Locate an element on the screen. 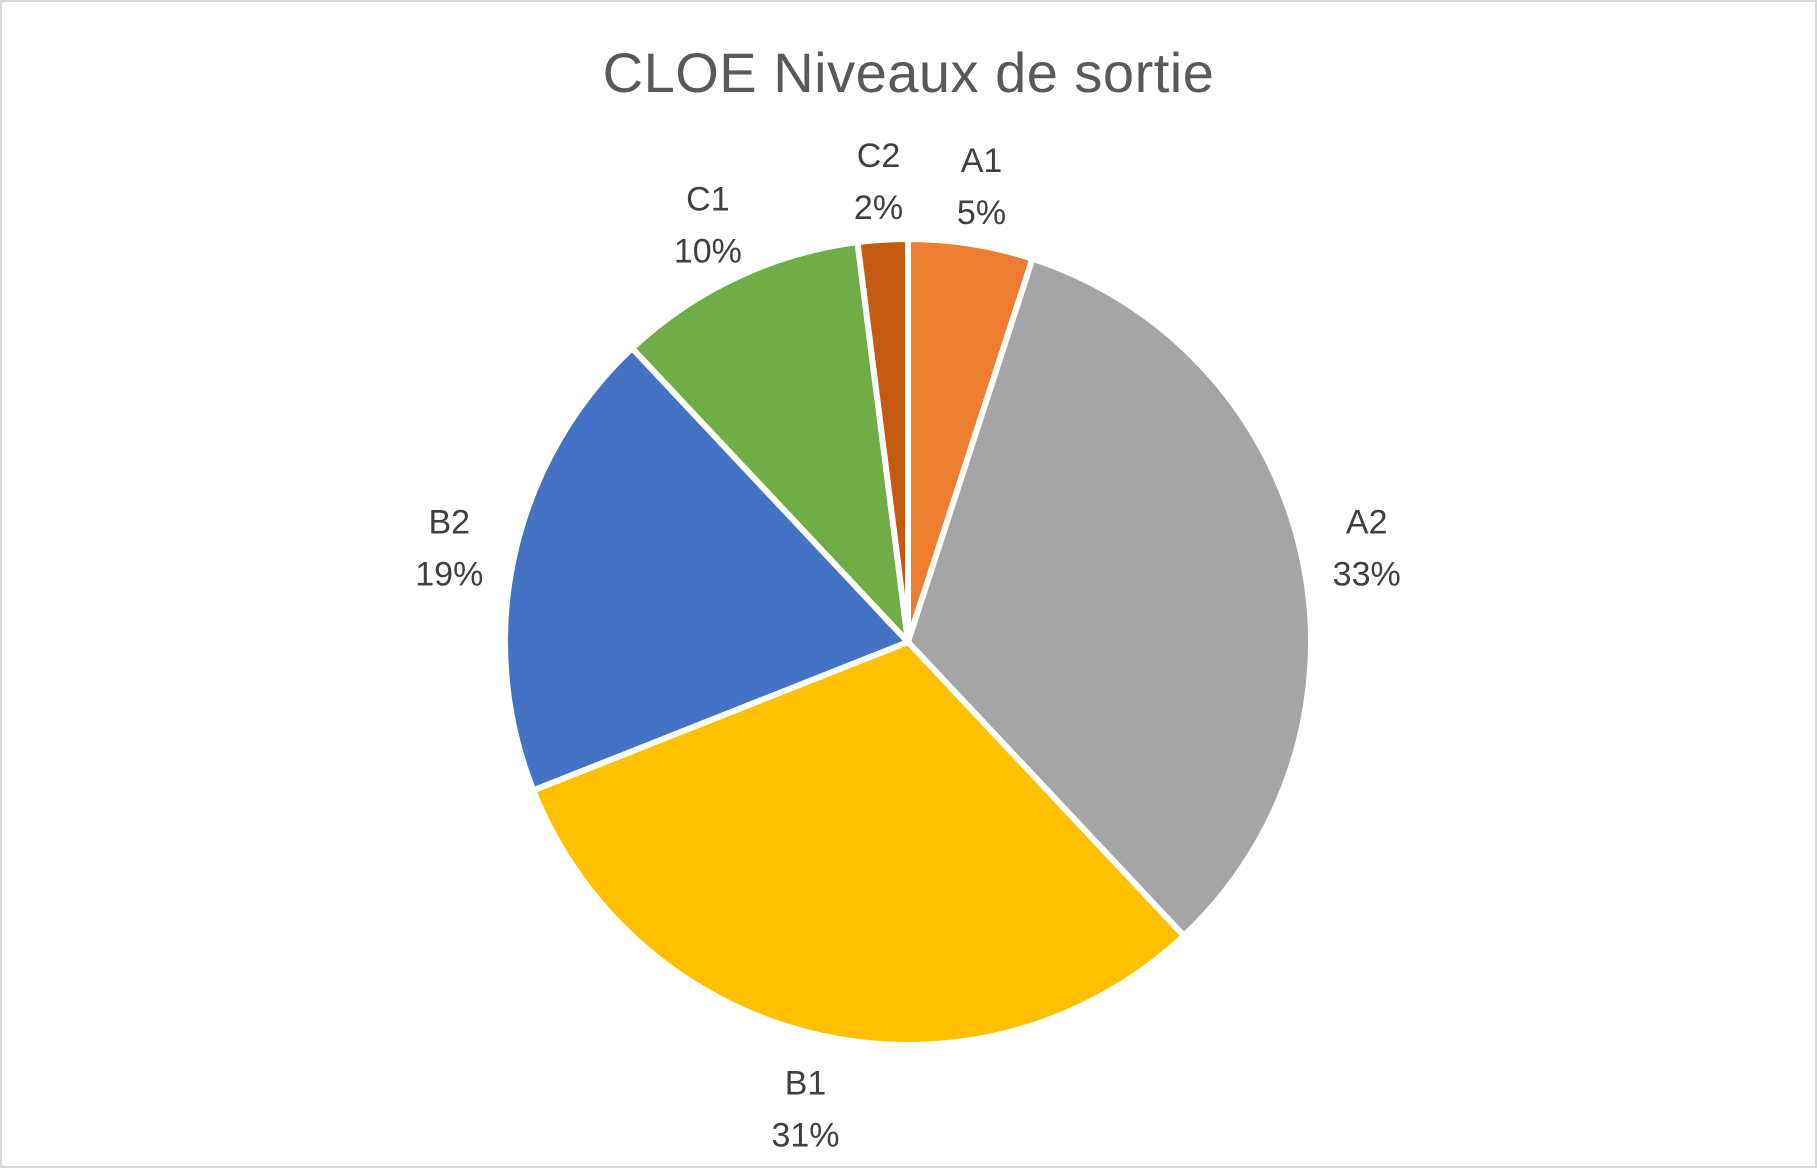 The width and height of the screenshot is (1817, 1168). data-label-percent: 19% is located at coordinates (449, 575).